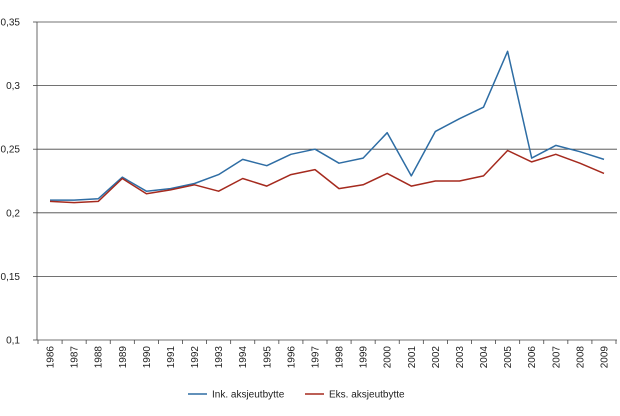 Image resolution: width=620 pixels, height=416 pixels. I want to click on y-tick-label: 0,1, so click(13, 341).